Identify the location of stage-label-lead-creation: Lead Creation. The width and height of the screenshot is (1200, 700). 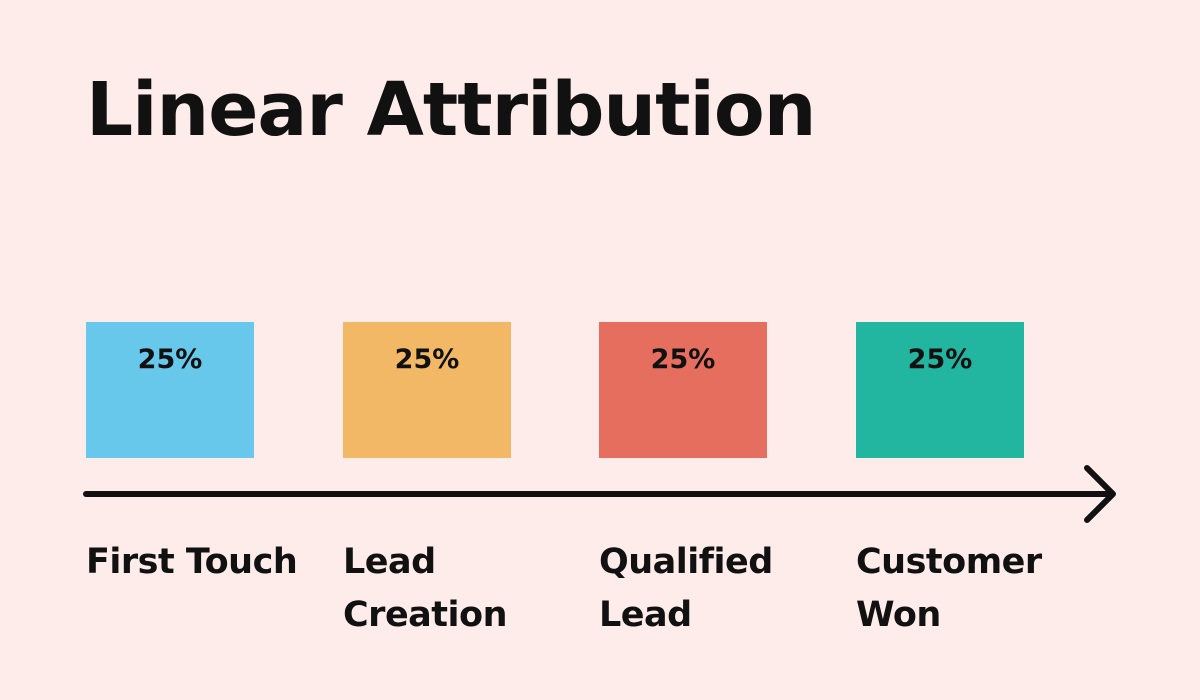
(425, 588).